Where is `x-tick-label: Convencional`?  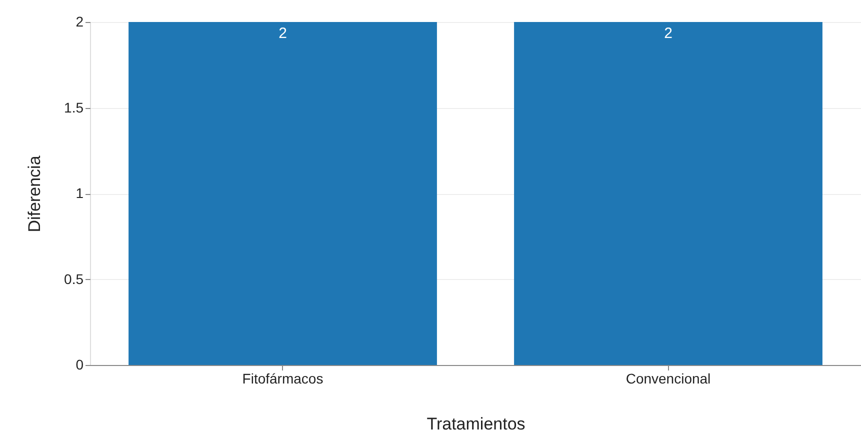 x-tick-label: Convencional is located at coordinates (668, 378).